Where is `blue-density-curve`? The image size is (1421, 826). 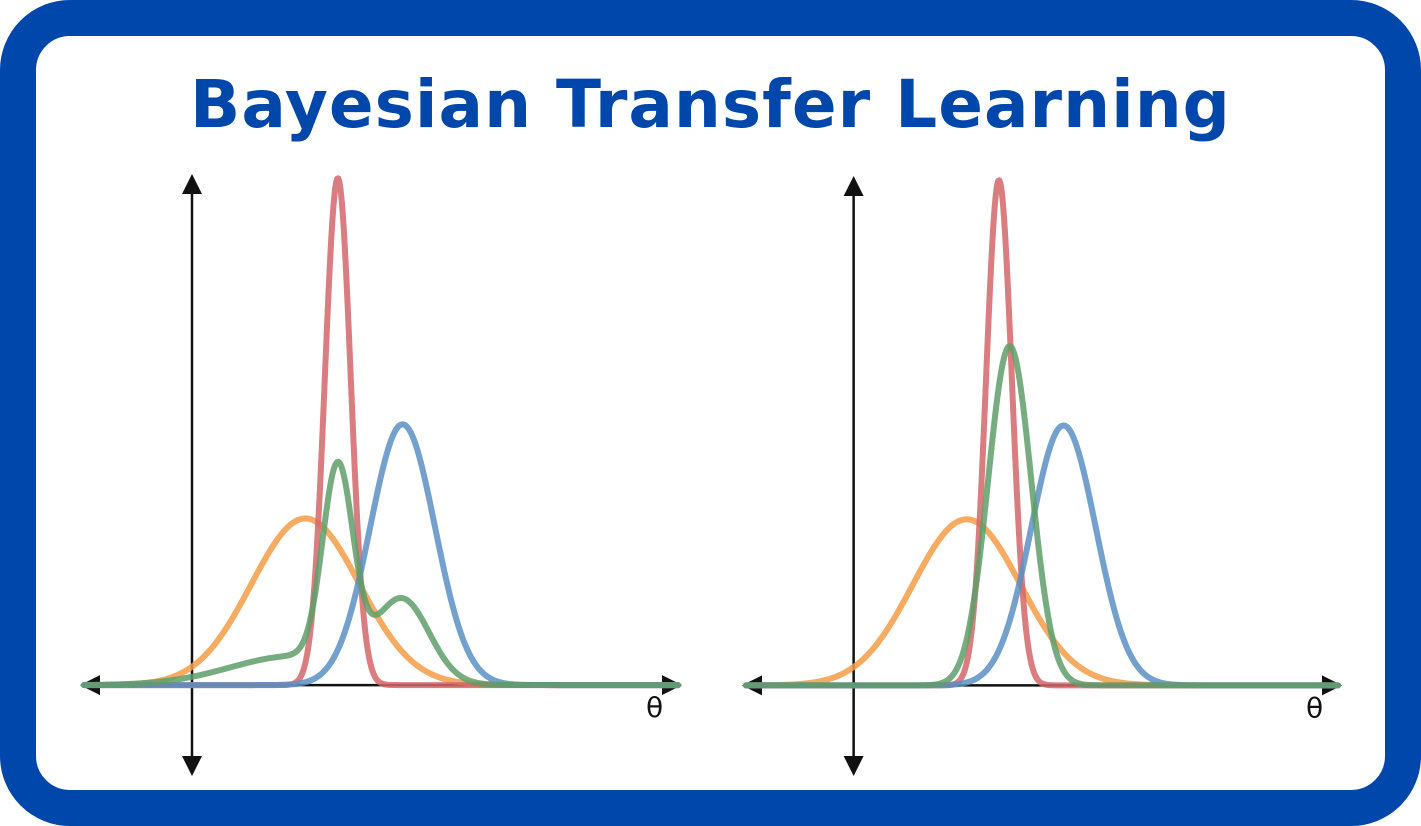 blue-density-curve is located at coordinates (381, 555).